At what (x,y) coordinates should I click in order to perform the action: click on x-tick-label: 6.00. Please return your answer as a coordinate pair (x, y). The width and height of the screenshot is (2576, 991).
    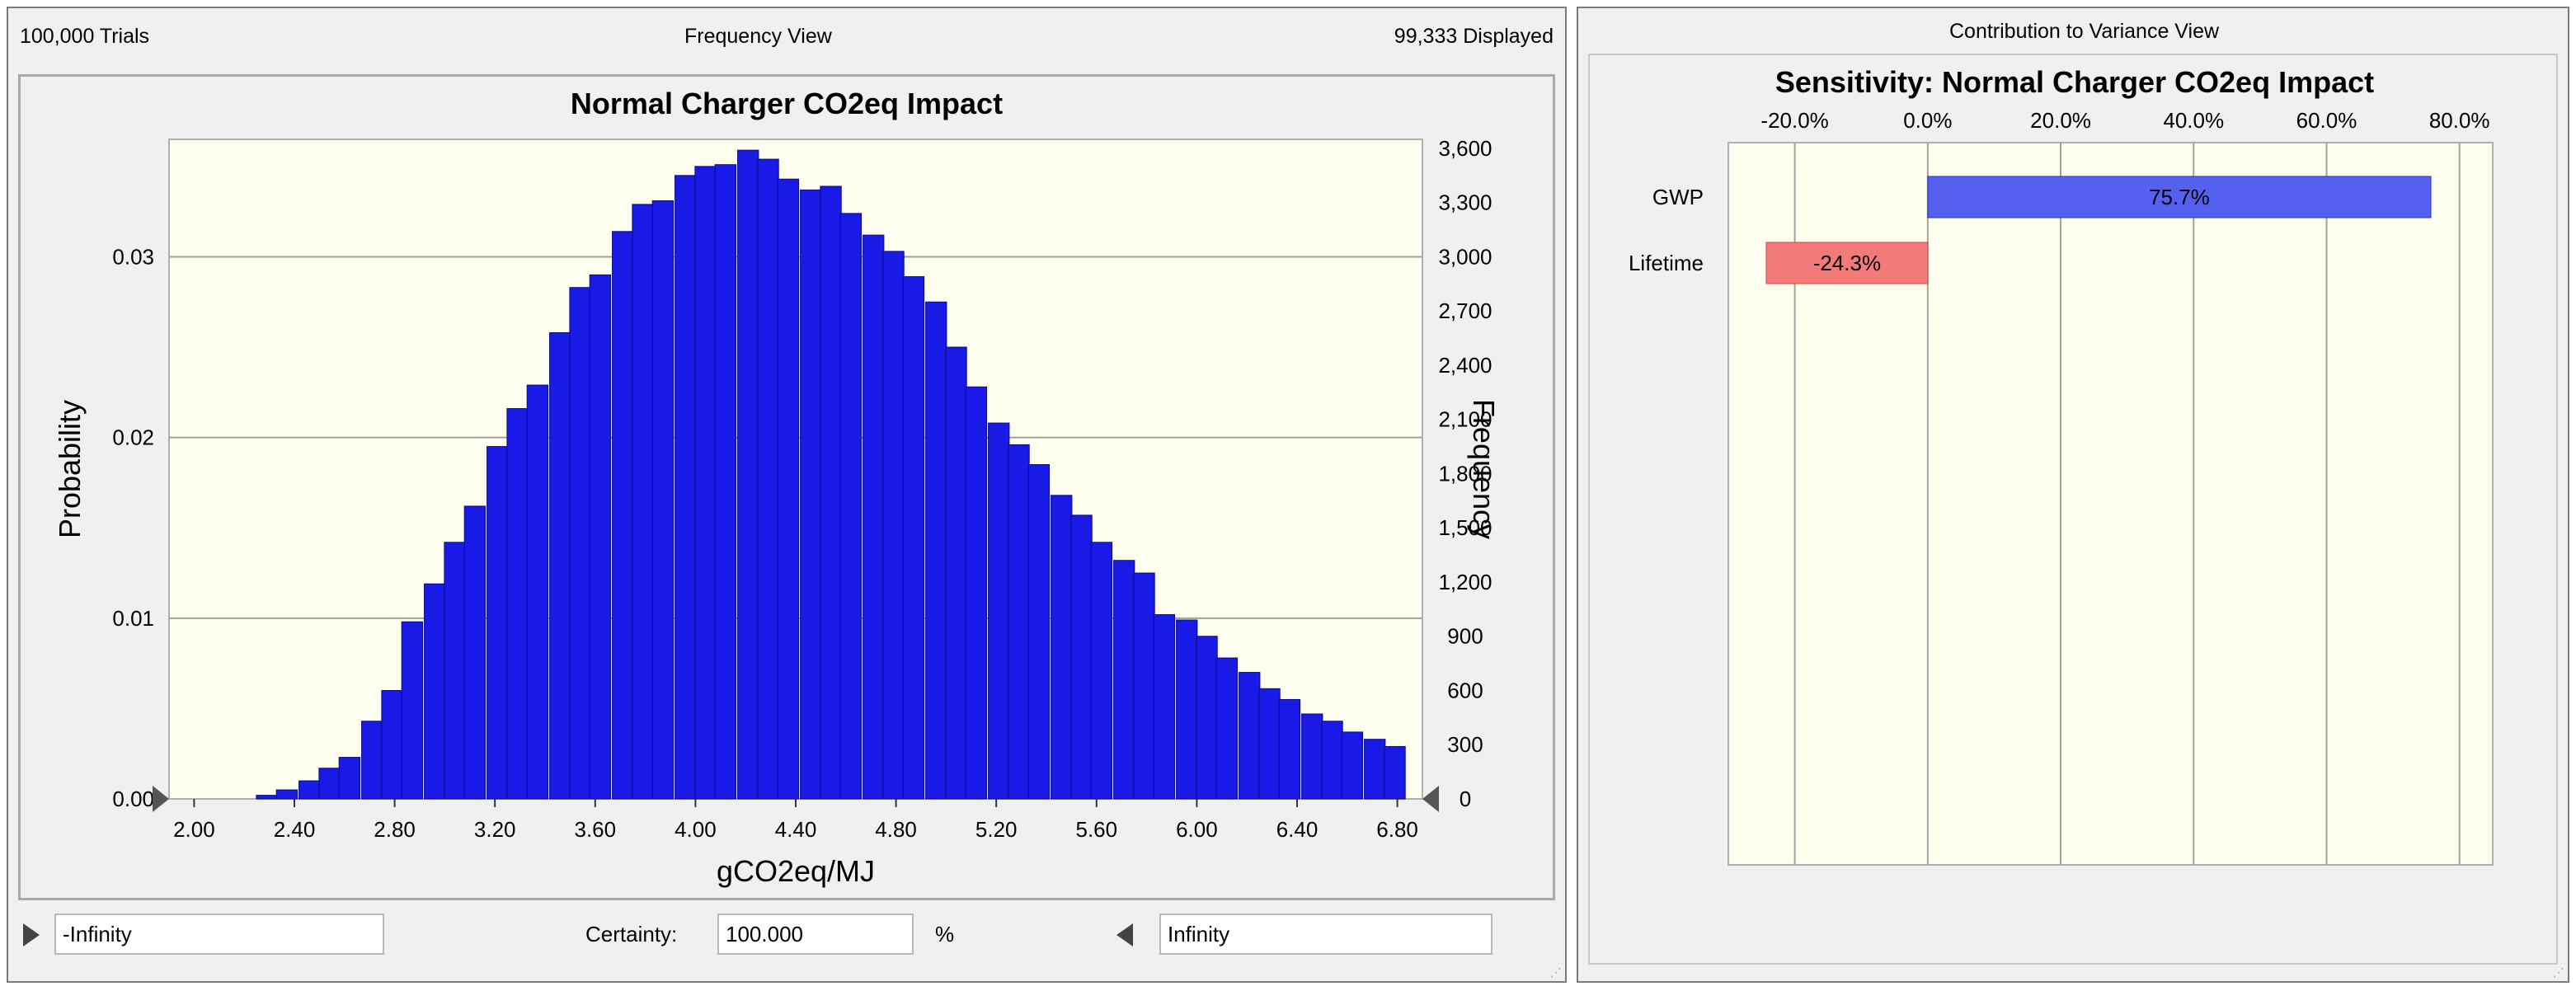
    Looking at the image, I should click on (1197, 830).